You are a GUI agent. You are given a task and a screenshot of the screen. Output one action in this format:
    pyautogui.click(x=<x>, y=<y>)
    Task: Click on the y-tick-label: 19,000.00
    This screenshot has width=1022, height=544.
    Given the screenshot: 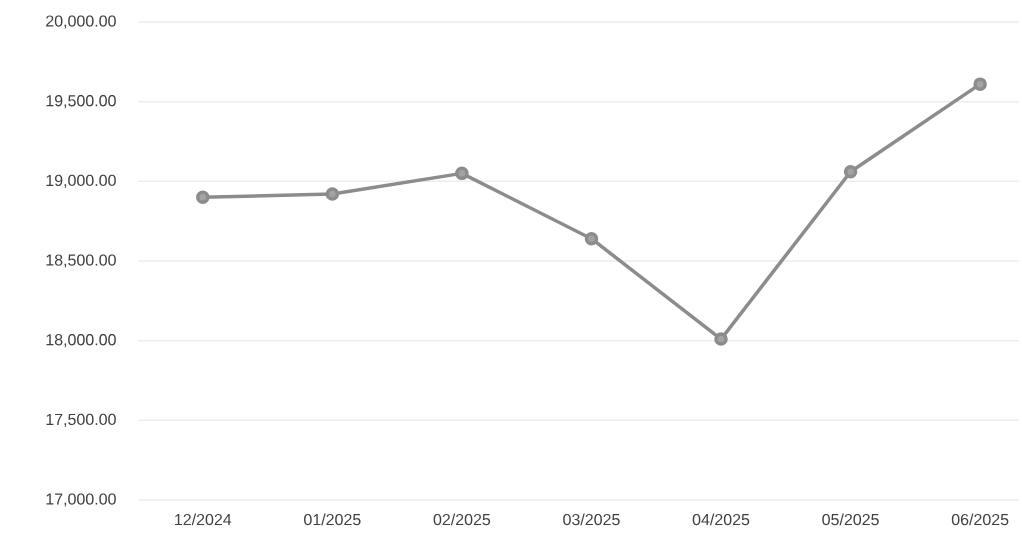 What is the action you would take?
    pyautogui.click(x=81, y=181)
    